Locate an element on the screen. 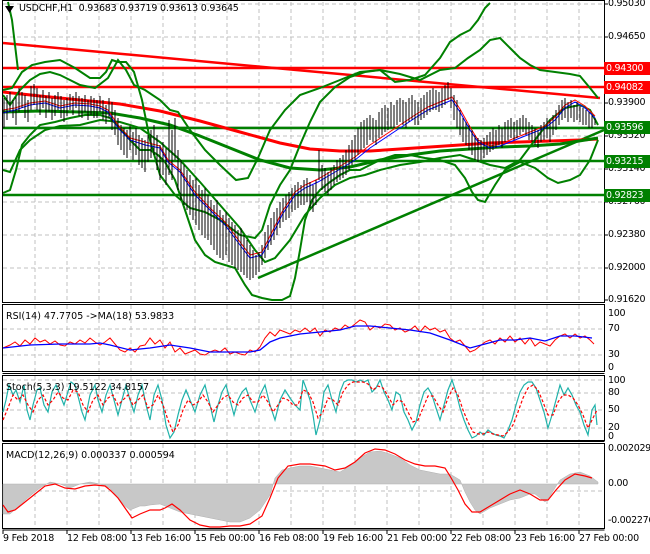 This screenshot has width=650, height=554. macd-histogram is located at coordinates (300, 486).